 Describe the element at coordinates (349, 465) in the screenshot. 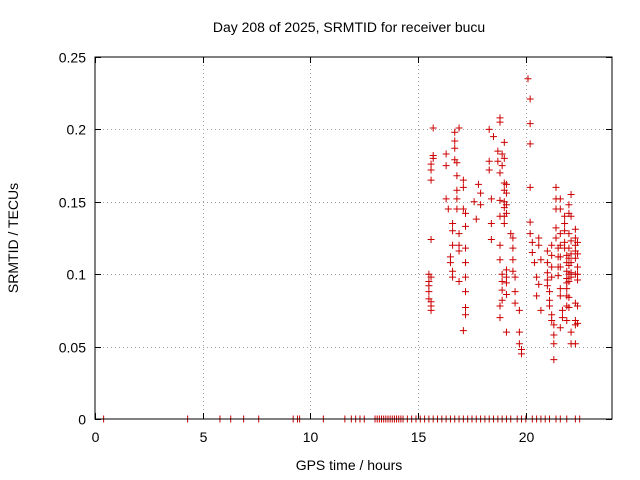

I see `x-axis-title: GPS time / hours` at that location.